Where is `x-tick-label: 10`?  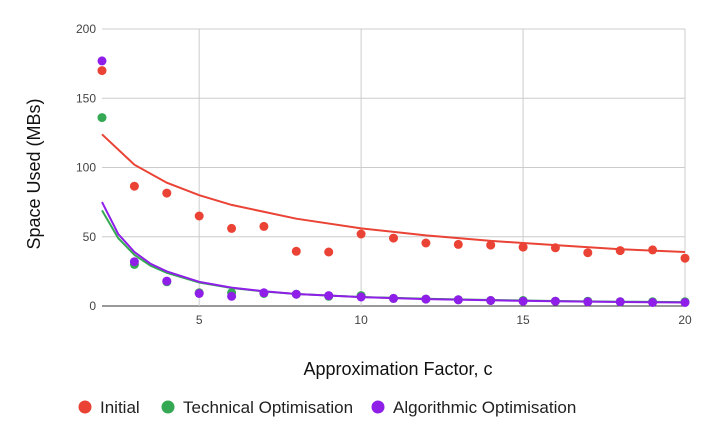
x-tick-label: 10 is located at coordinates (361, 320).